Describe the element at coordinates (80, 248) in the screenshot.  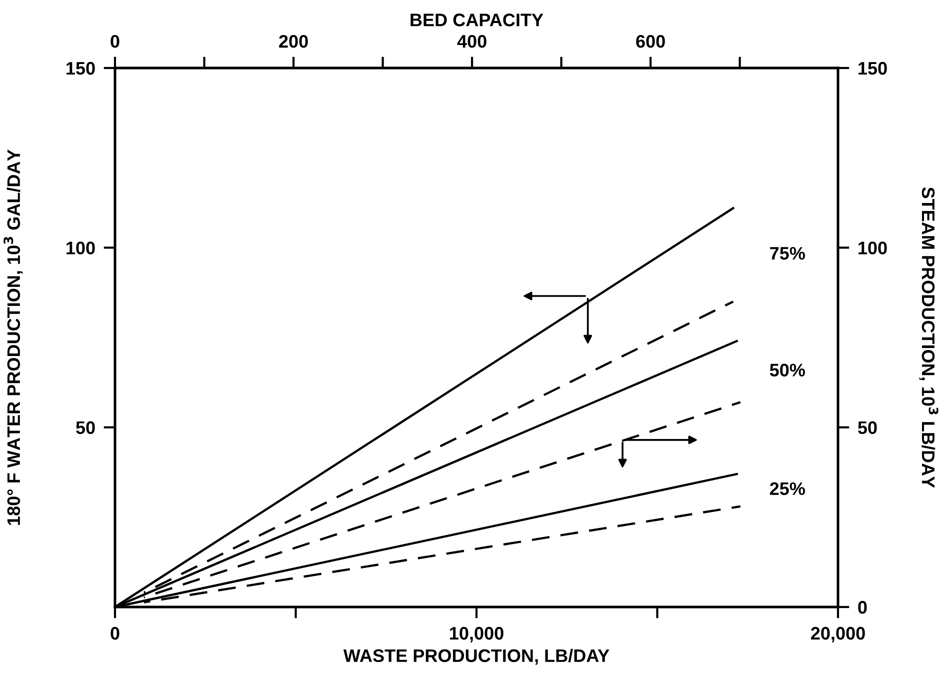
I see `y-tick-label: 100` at that location.